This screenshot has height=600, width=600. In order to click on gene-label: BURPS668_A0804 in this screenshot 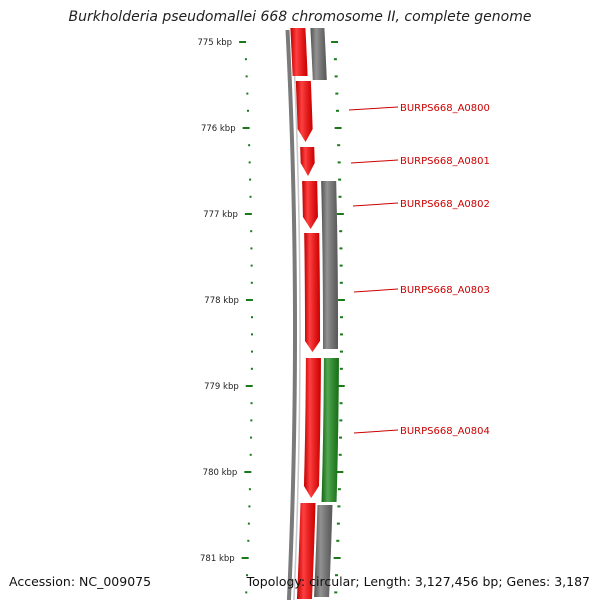, I will do `click(445, 431)`.